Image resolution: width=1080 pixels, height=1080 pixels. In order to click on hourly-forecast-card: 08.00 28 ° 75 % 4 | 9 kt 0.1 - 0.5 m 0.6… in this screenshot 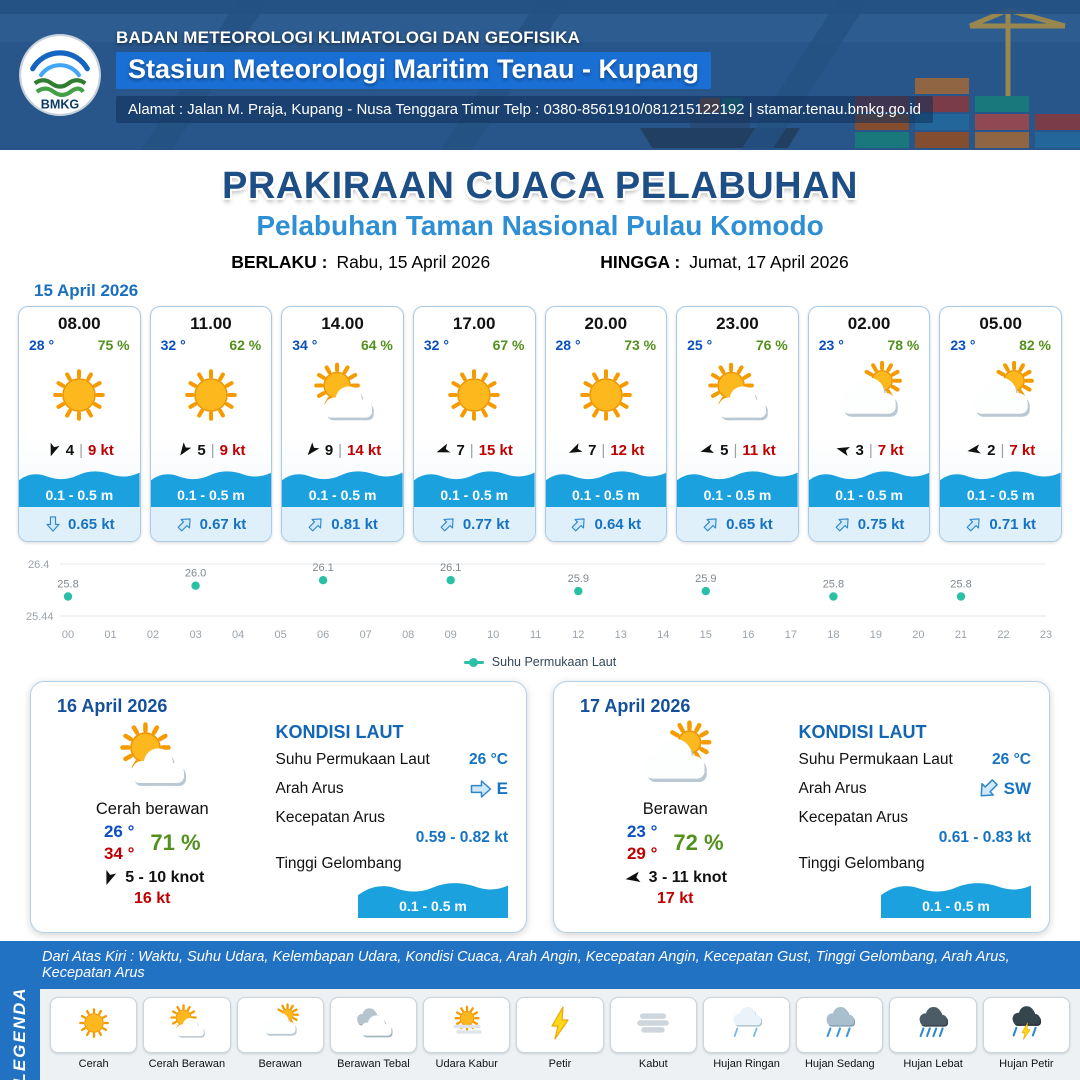, I will do `click(79, 424)`.